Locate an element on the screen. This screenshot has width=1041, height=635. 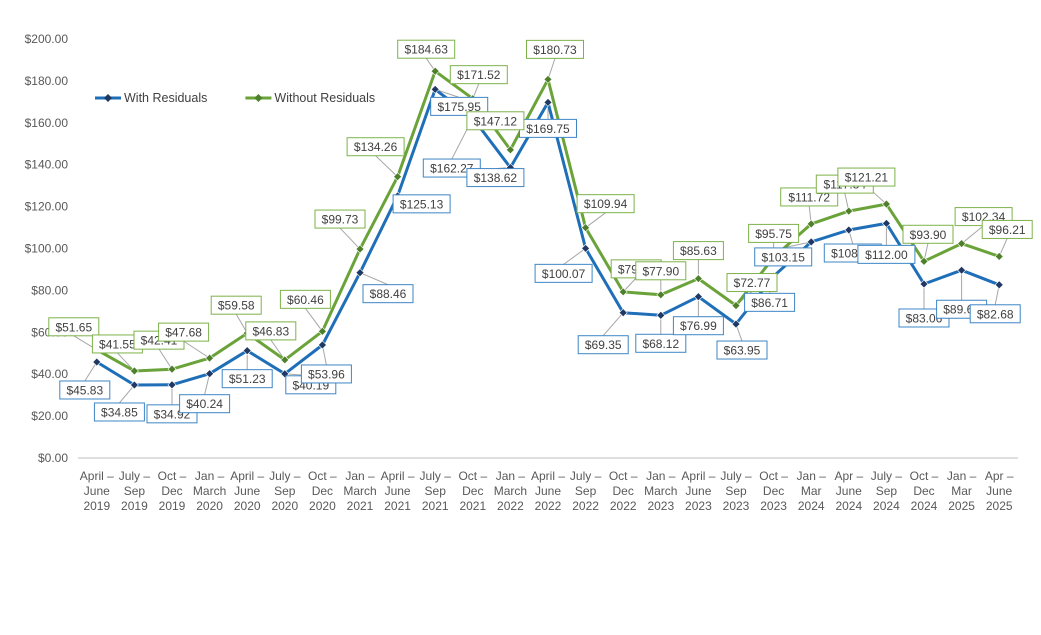
x-tick-label: Jan – March 2020 is located at coordinates (209, 491).